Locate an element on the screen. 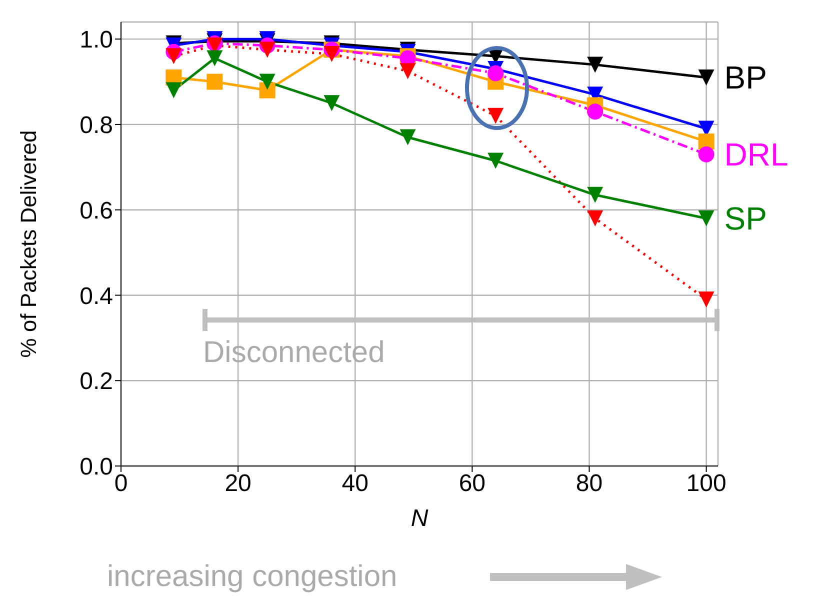  series-label: BP is located at coordinates (745, 78).